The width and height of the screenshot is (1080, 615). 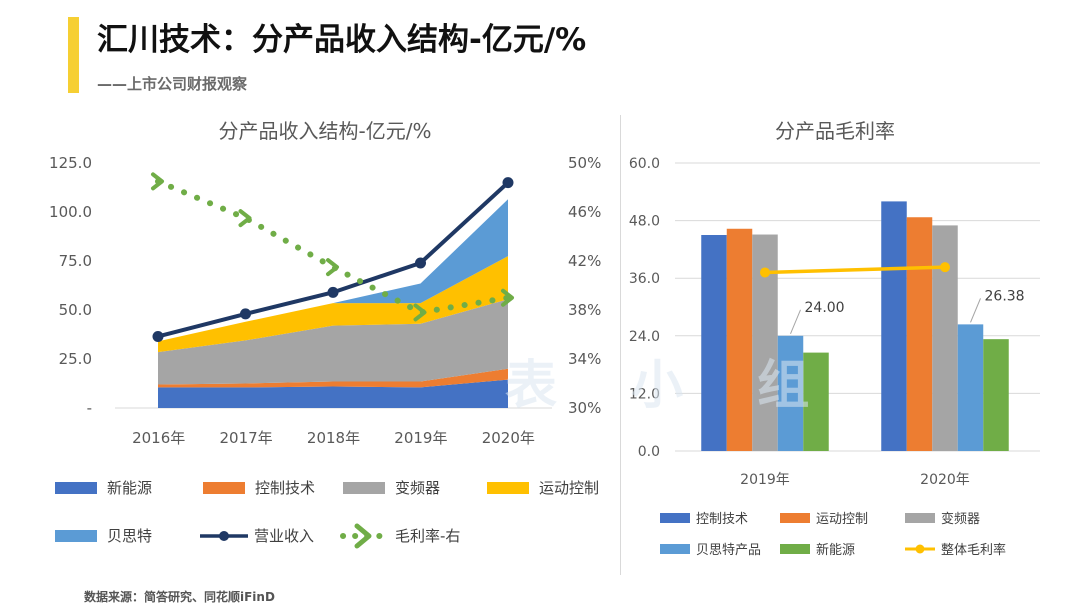 I want to click on y-tick-label: 50.0, so click(x=75, y=310).